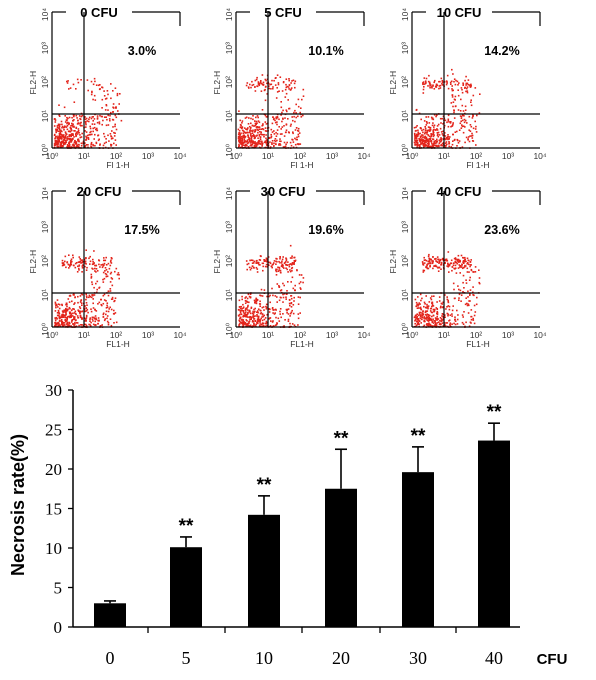 This screenshot has width=596, height=680. Describe the element at coordinates (148, 335) in the screenshot. I see `x-tick-label: 10³` at that location.